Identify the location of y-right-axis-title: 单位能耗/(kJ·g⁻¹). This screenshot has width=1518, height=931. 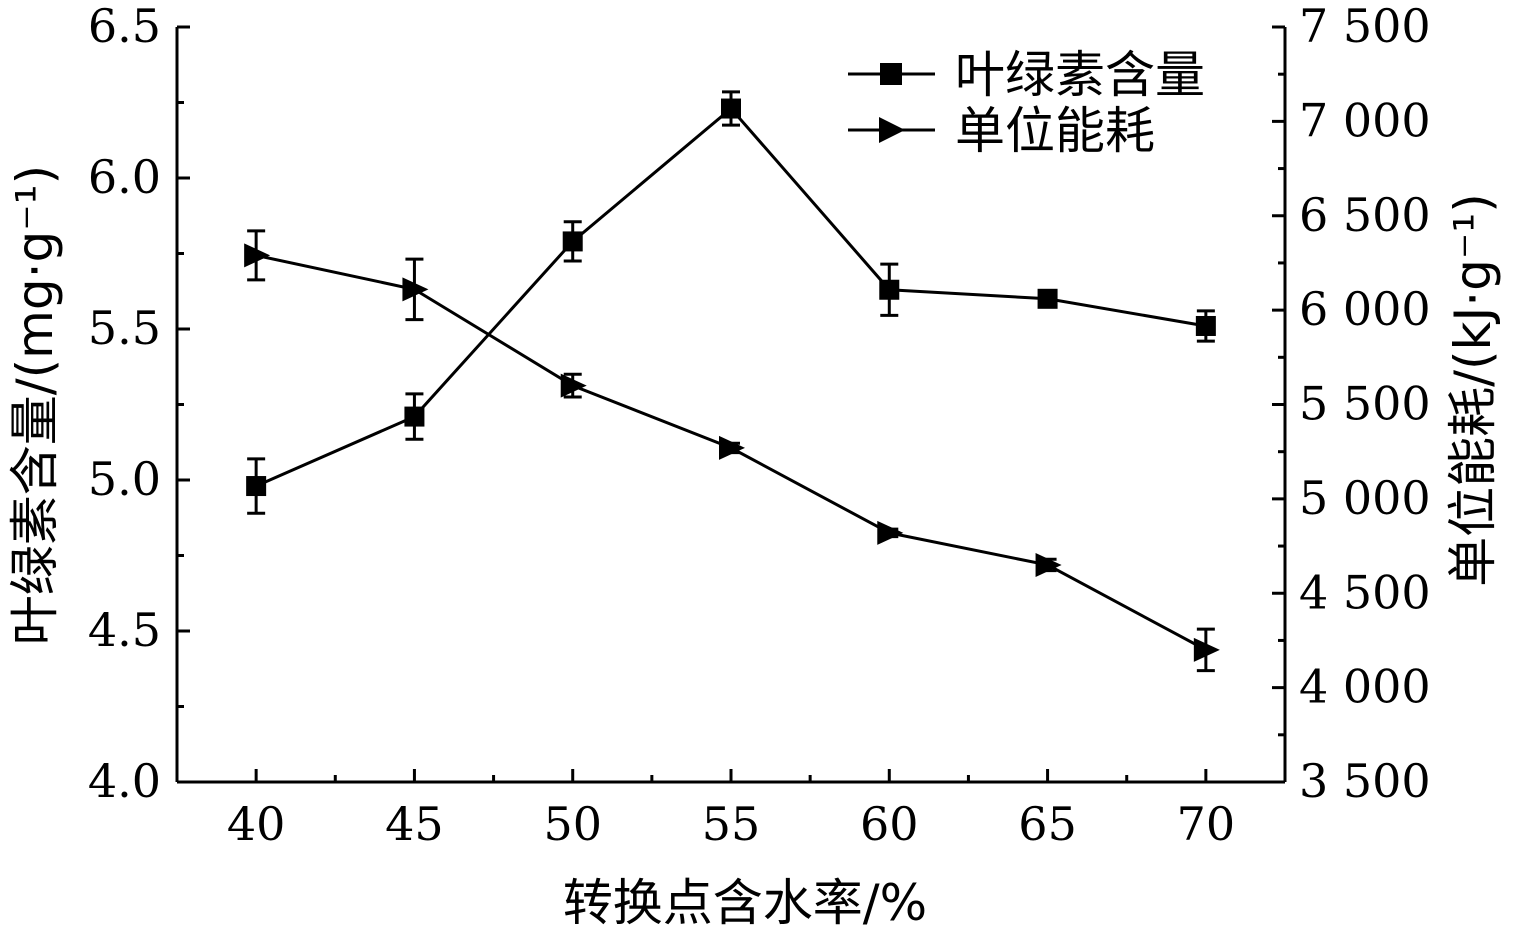
(1473, 390).